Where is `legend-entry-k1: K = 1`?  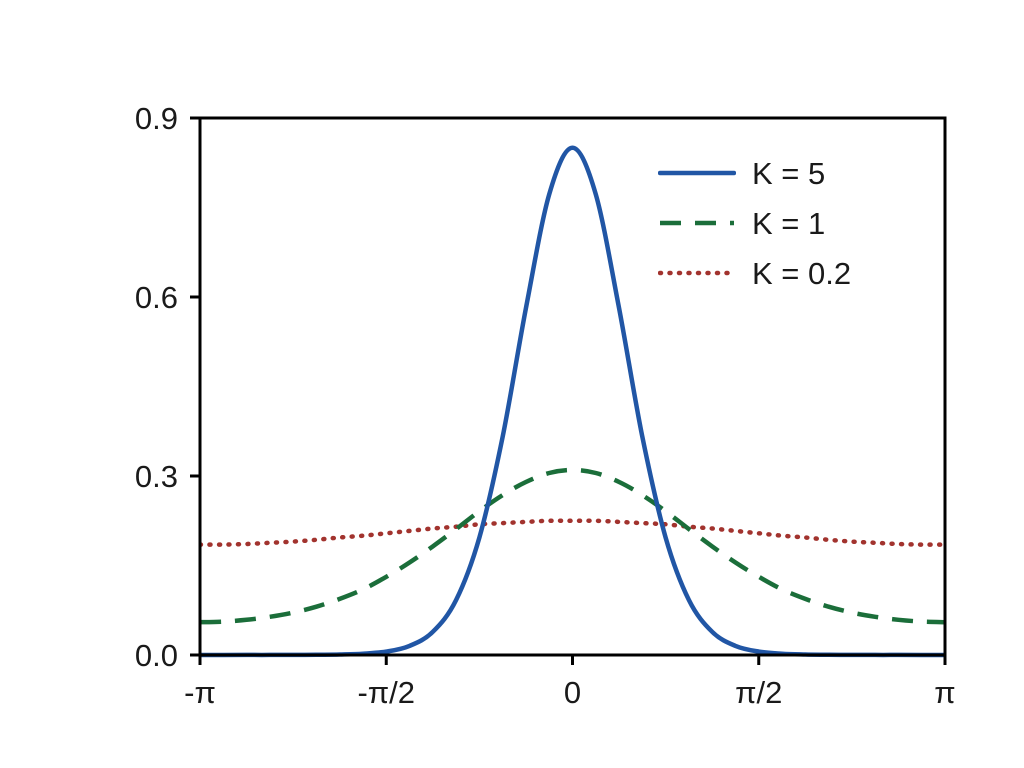 legend-entry-k1: K = 1 is located at coordinates (754, 223).